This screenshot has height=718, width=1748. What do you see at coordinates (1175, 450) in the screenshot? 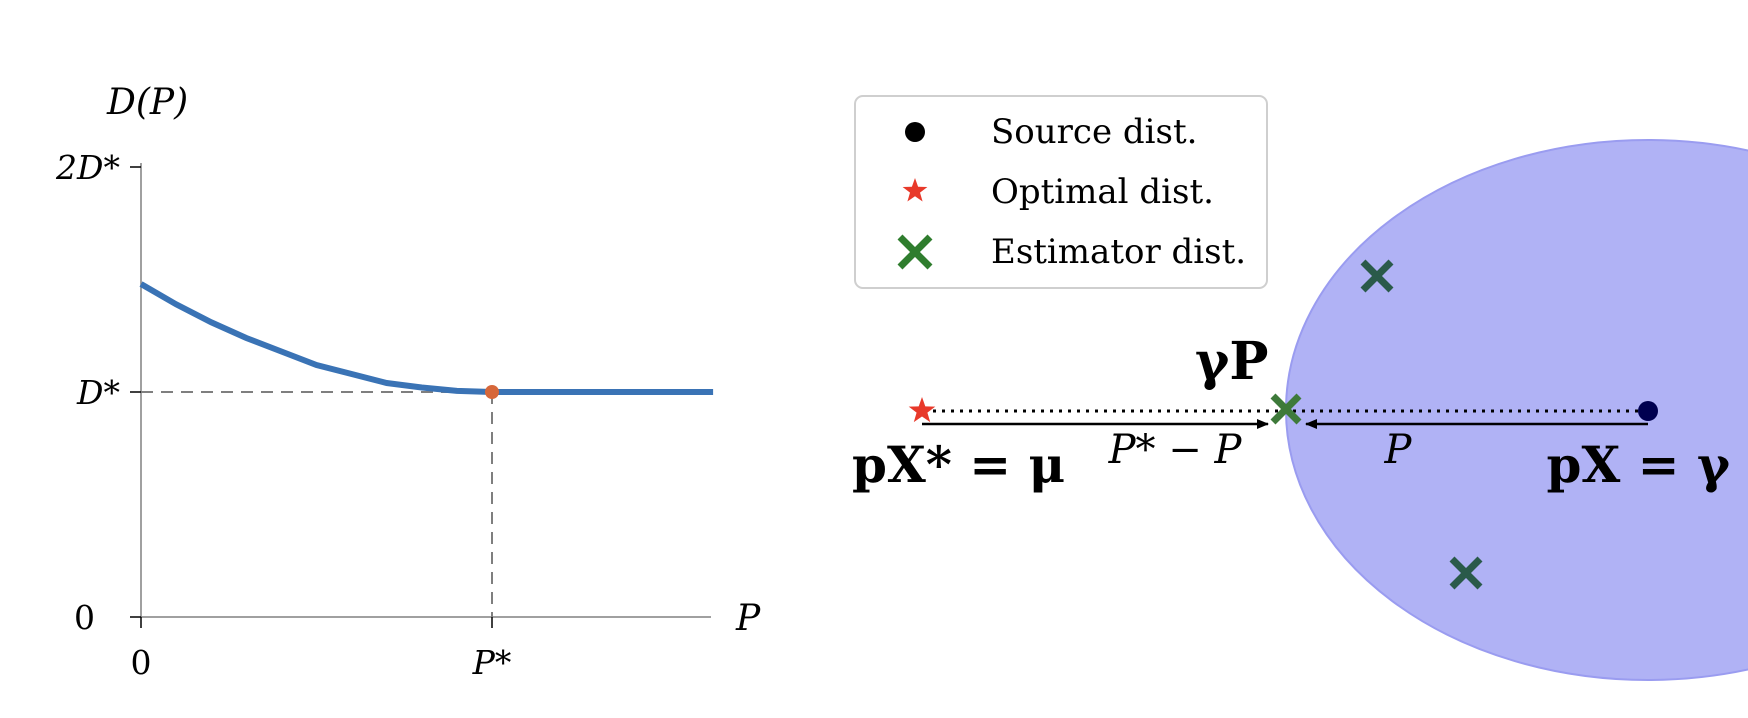
I see `pstar-minus-p-label: P* − P` at bounding box center [1175, 450].